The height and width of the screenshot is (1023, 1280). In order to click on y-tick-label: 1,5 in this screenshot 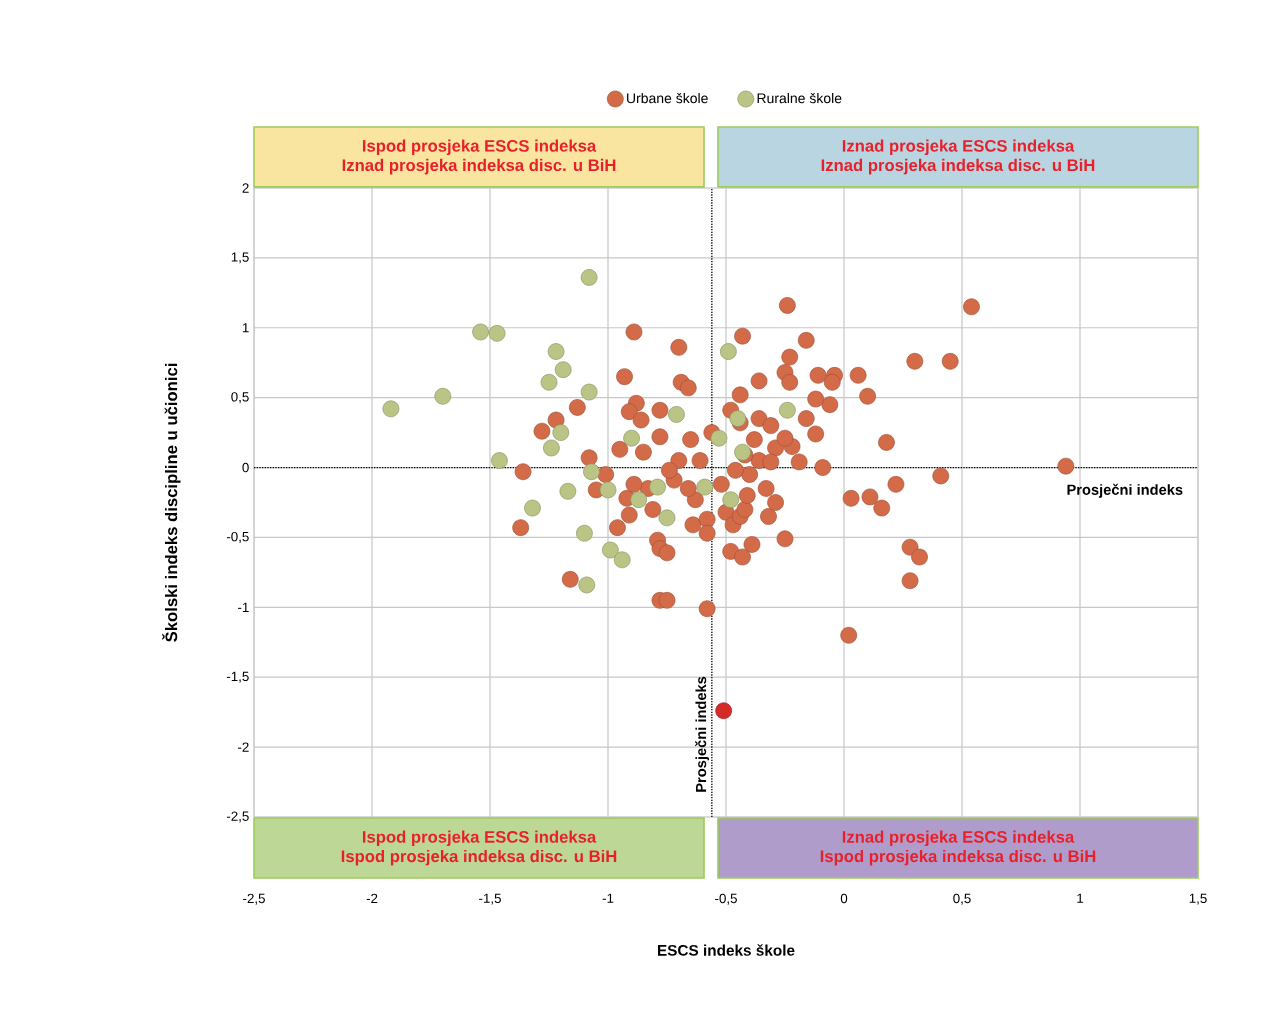, I will do `click(240, 258)`.